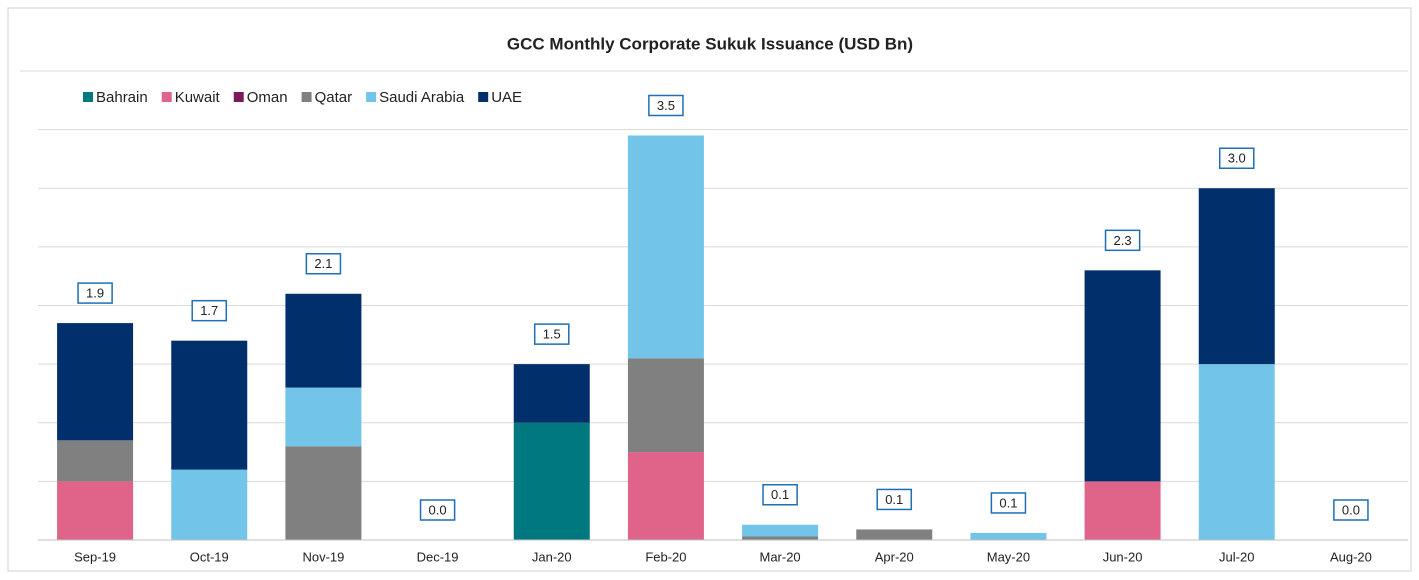 Image resolution: width=1419 pixels, height=580 pixels. Describe the element at coordinates (438, 556) in the screenshot. I see `x-tick-label: Dec-19` at that location.